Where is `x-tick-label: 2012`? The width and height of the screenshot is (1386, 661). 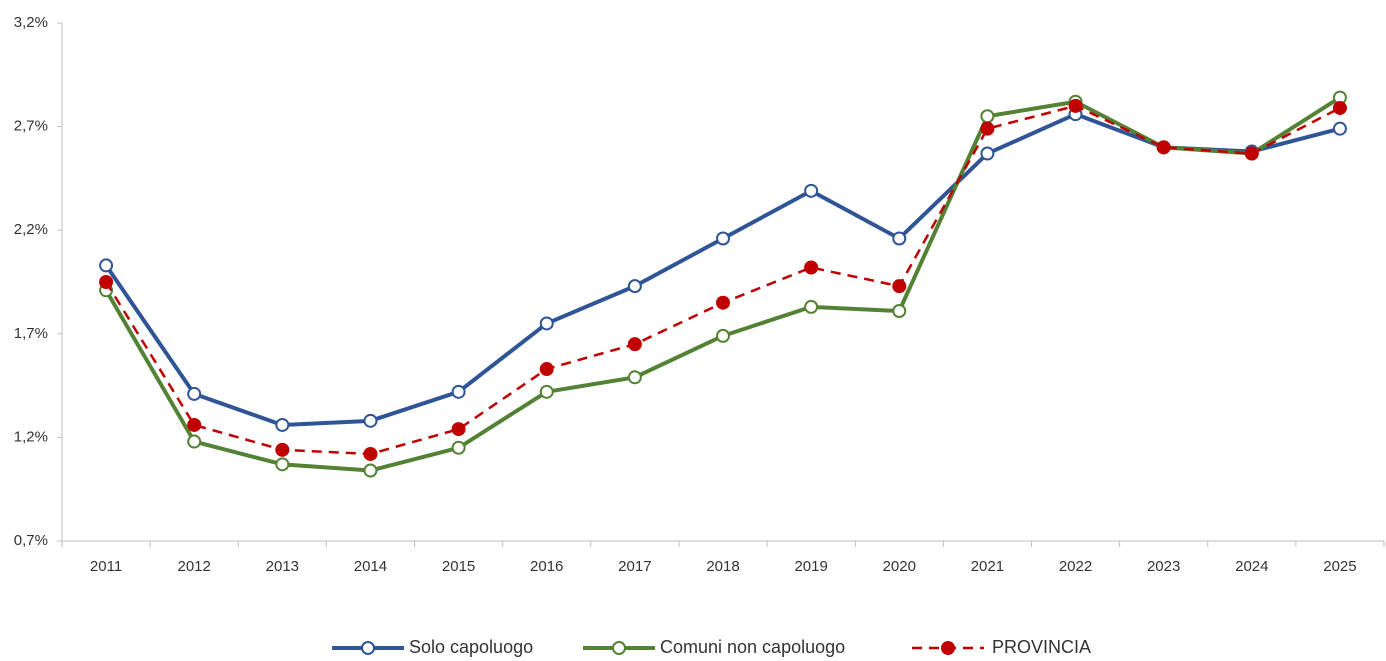 x-tick-label: 2012 is located at coordinates (194, 566).